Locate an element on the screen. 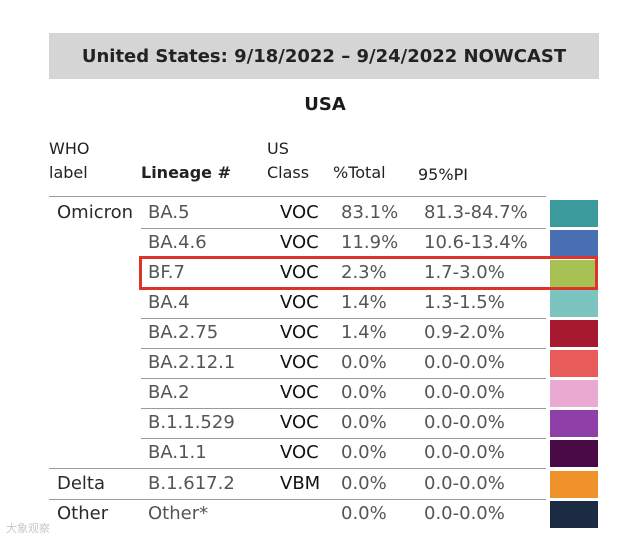 The height and width of the screenshot is (543, 640). region-heading: USA is located at coordinates (325, 104).